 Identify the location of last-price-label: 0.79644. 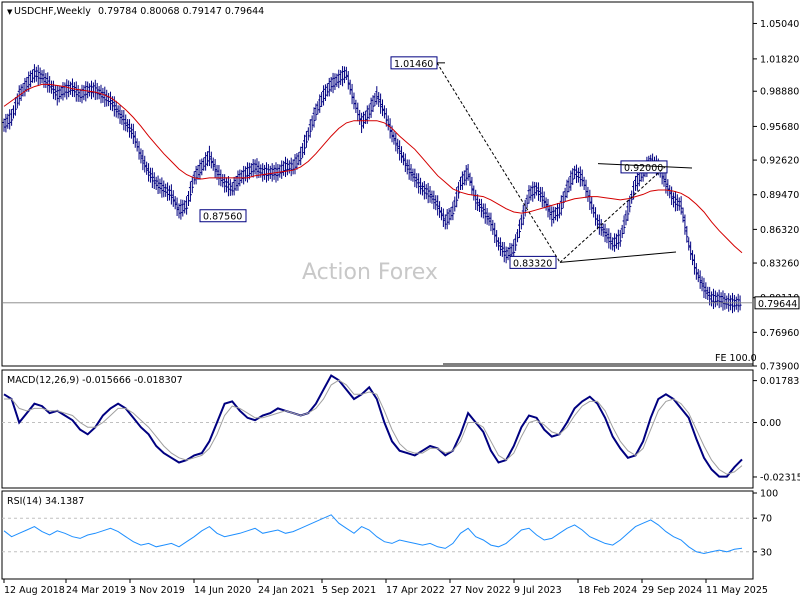
(777, 304).